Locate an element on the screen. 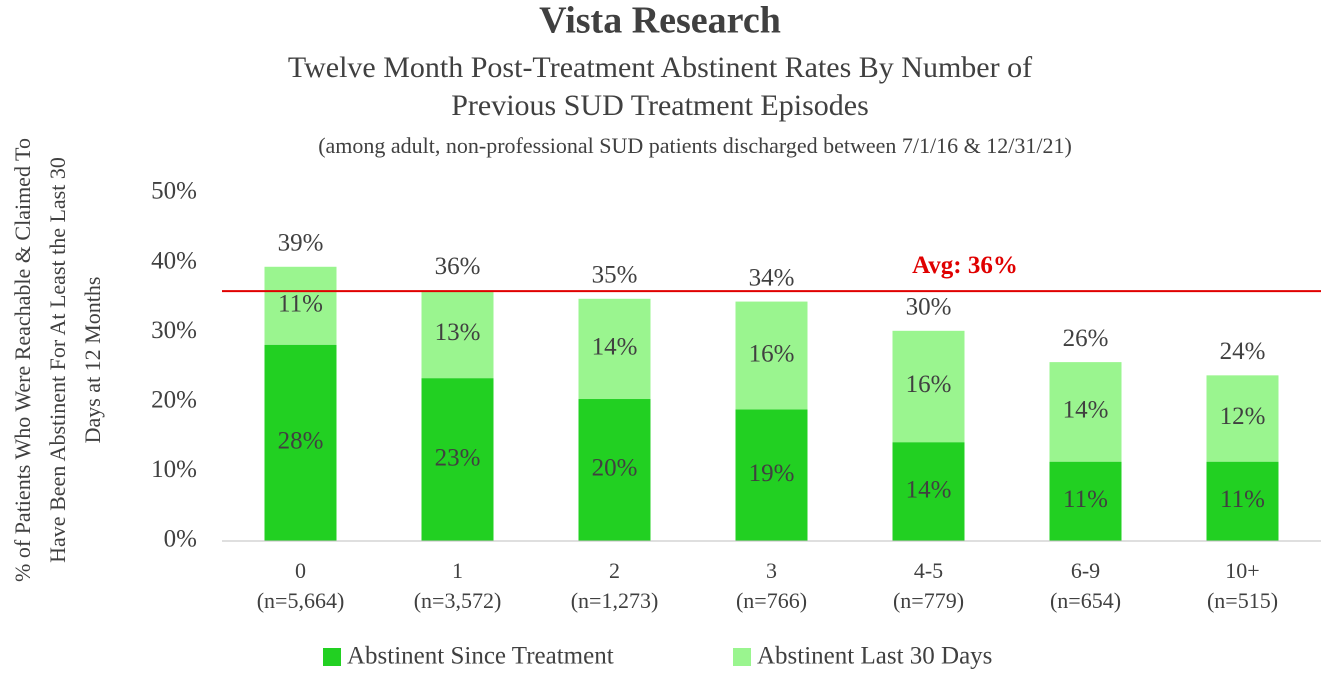 This screenshot has width=1322, height=675. data-label: 19% is located at coordinates (772, 473).